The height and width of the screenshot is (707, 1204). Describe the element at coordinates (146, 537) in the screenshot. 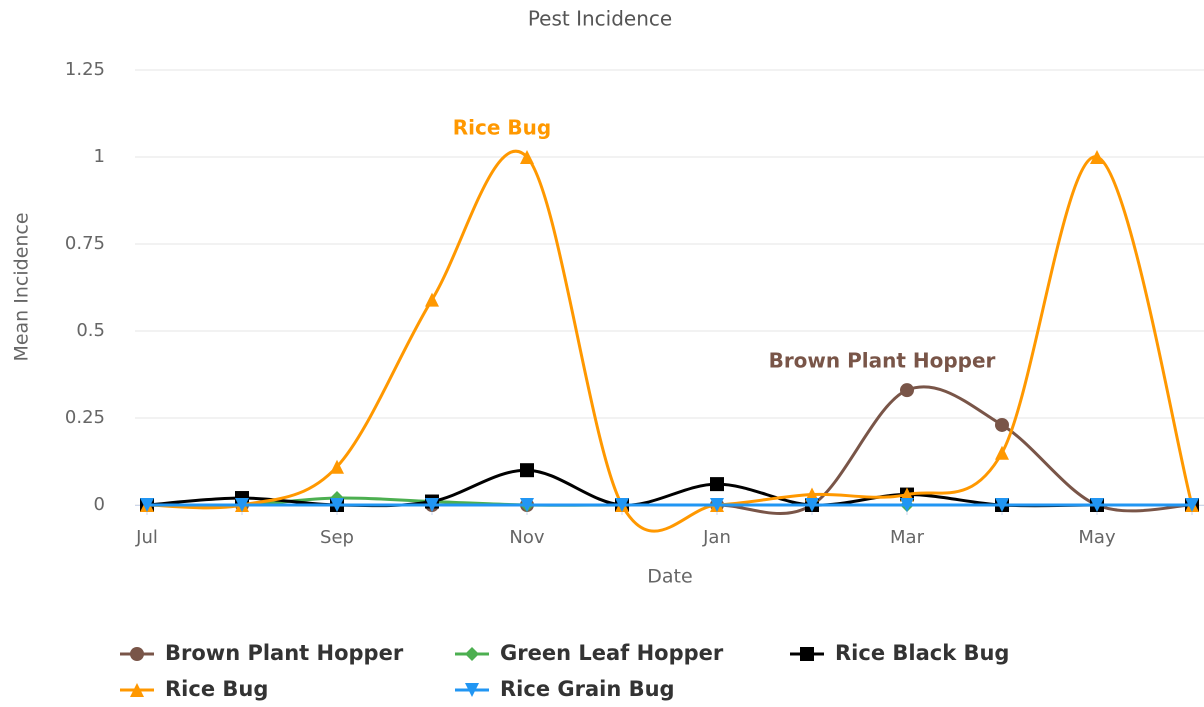

I see `x-tick-label: Jul` at that location.